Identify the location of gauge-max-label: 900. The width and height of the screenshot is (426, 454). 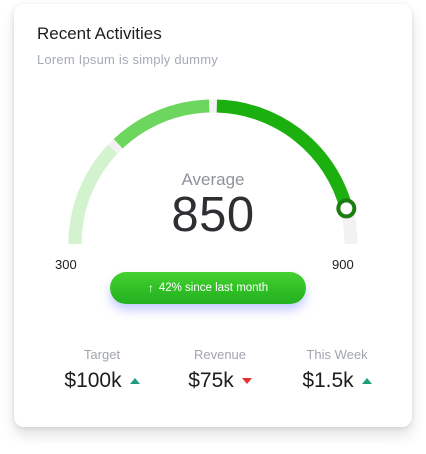
(343, 264).